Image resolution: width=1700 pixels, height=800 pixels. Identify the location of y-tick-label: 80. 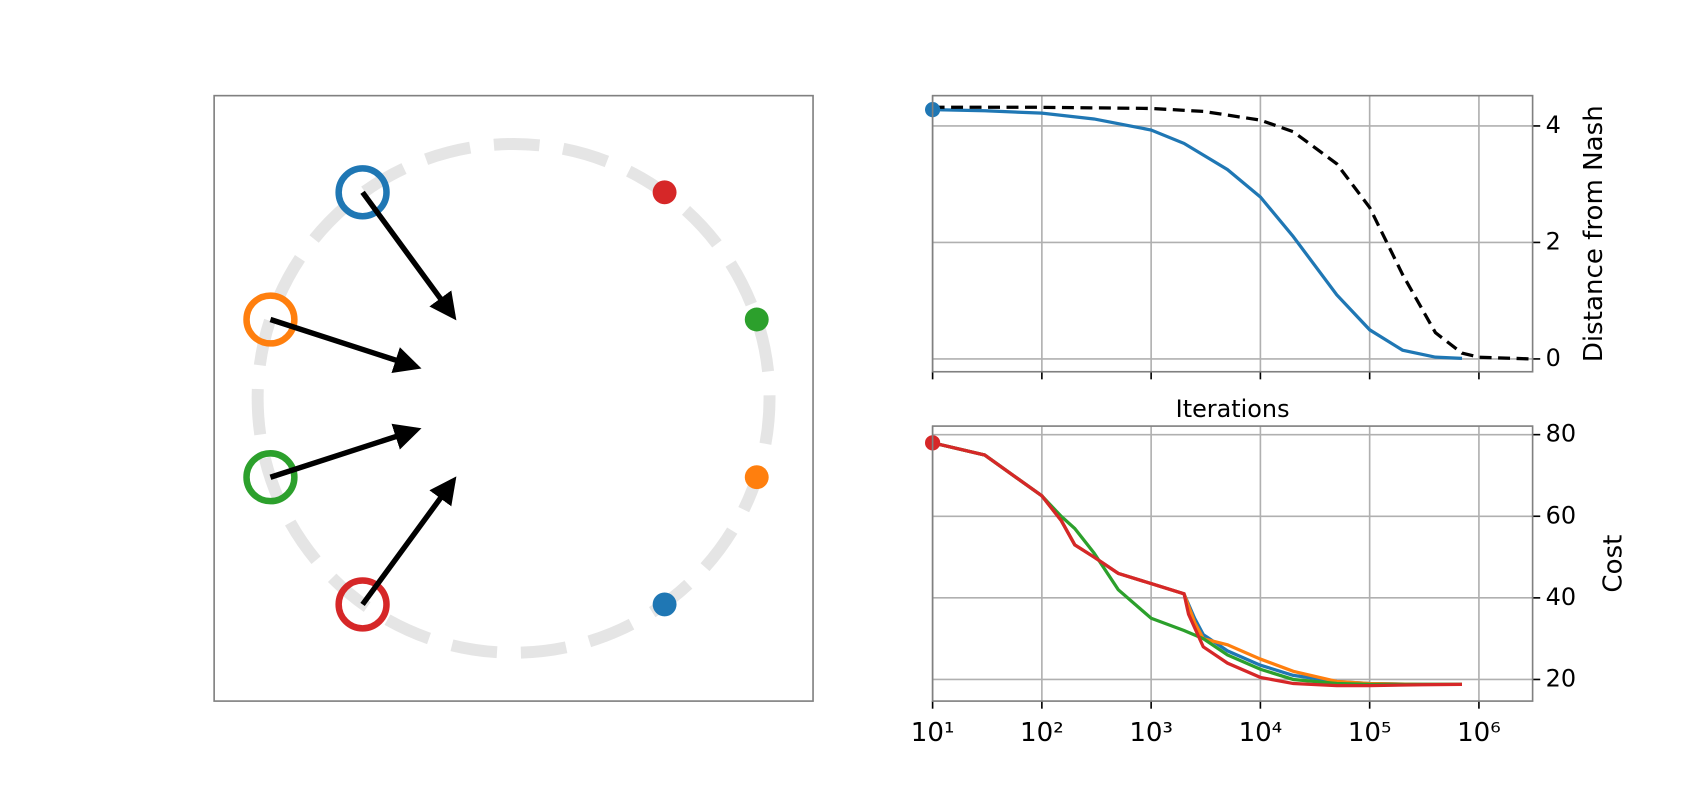
(1561, 434).